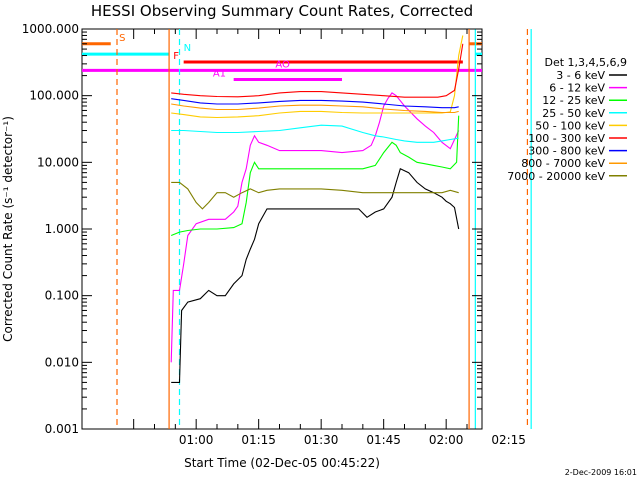 This screenshot has height=480, width=640. What do you see at coordinates (601, 472) in the screenshot?
I see `timestamp: 2-Dec-2009 16:01` at bounding box center [601, 472].